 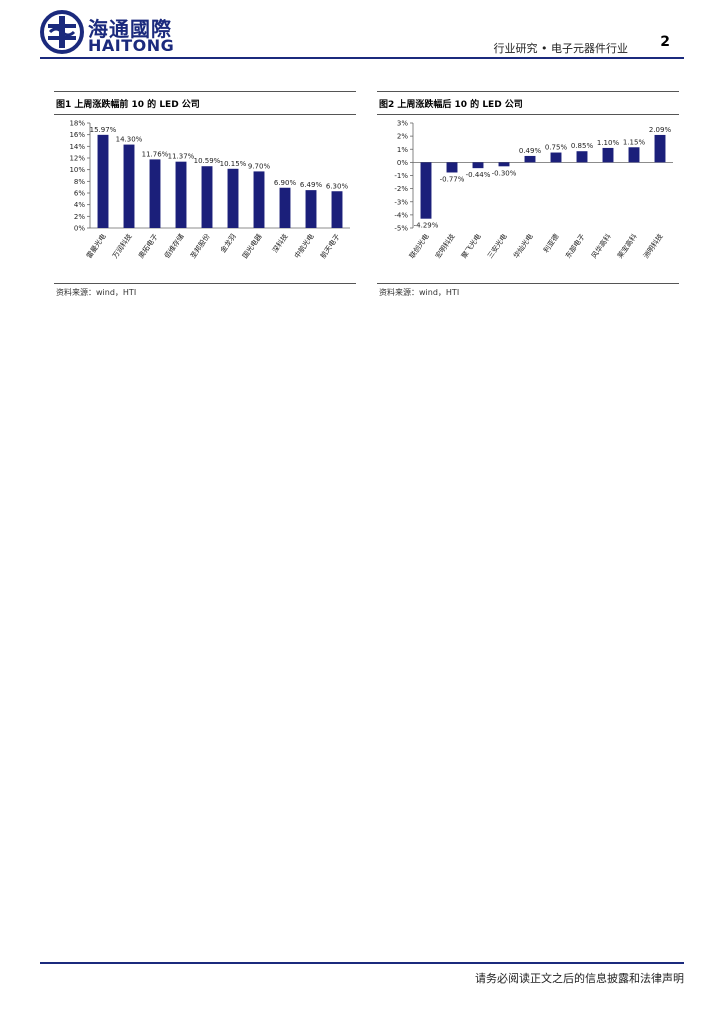 What do you see at coordinates (608, 143) in the screenshot?
I see `data-label: 1.10%` at bounding box center [608, 143].